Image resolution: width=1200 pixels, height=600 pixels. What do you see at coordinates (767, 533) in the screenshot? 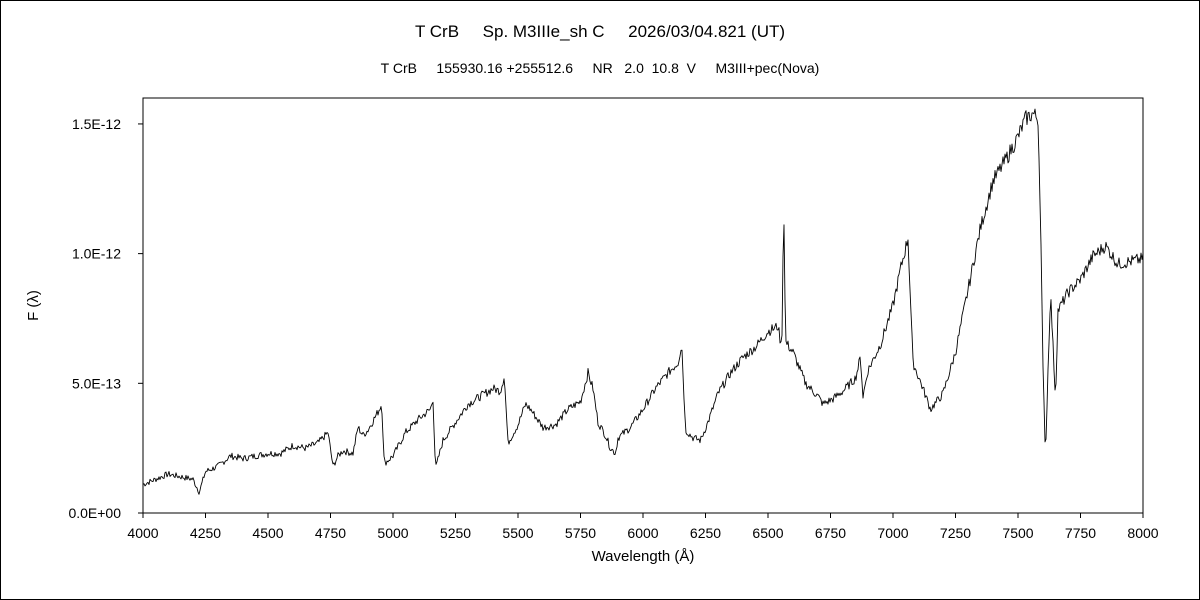
I see `x-tick-label: 6500` at bounding box center [767, 533].